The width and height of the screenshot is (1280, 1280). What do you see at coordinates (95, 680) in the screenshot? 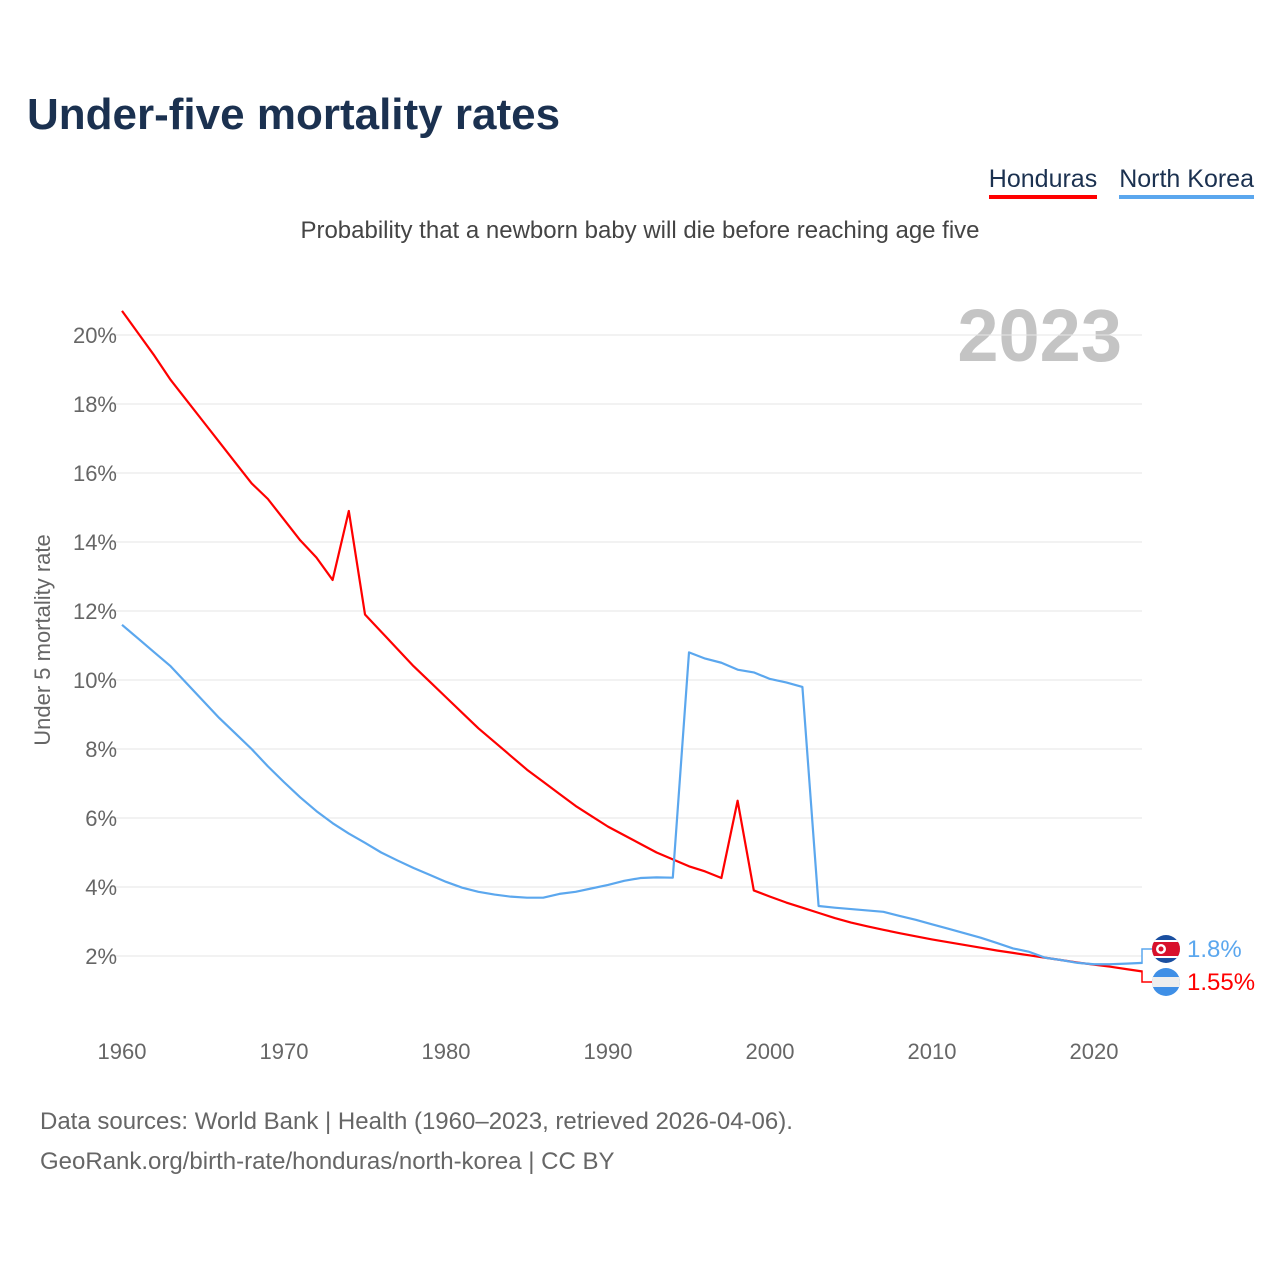
I see `y-tick-label: 10%` at bounding box center [95, 680].